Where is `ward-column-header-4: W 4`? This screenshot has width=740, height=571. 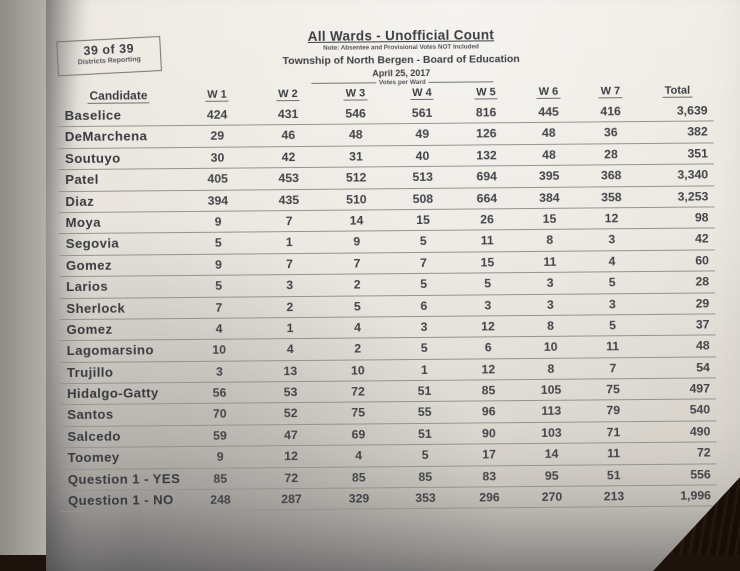
ward-column-header-4: W 4 is located at coordinates (421, 94).